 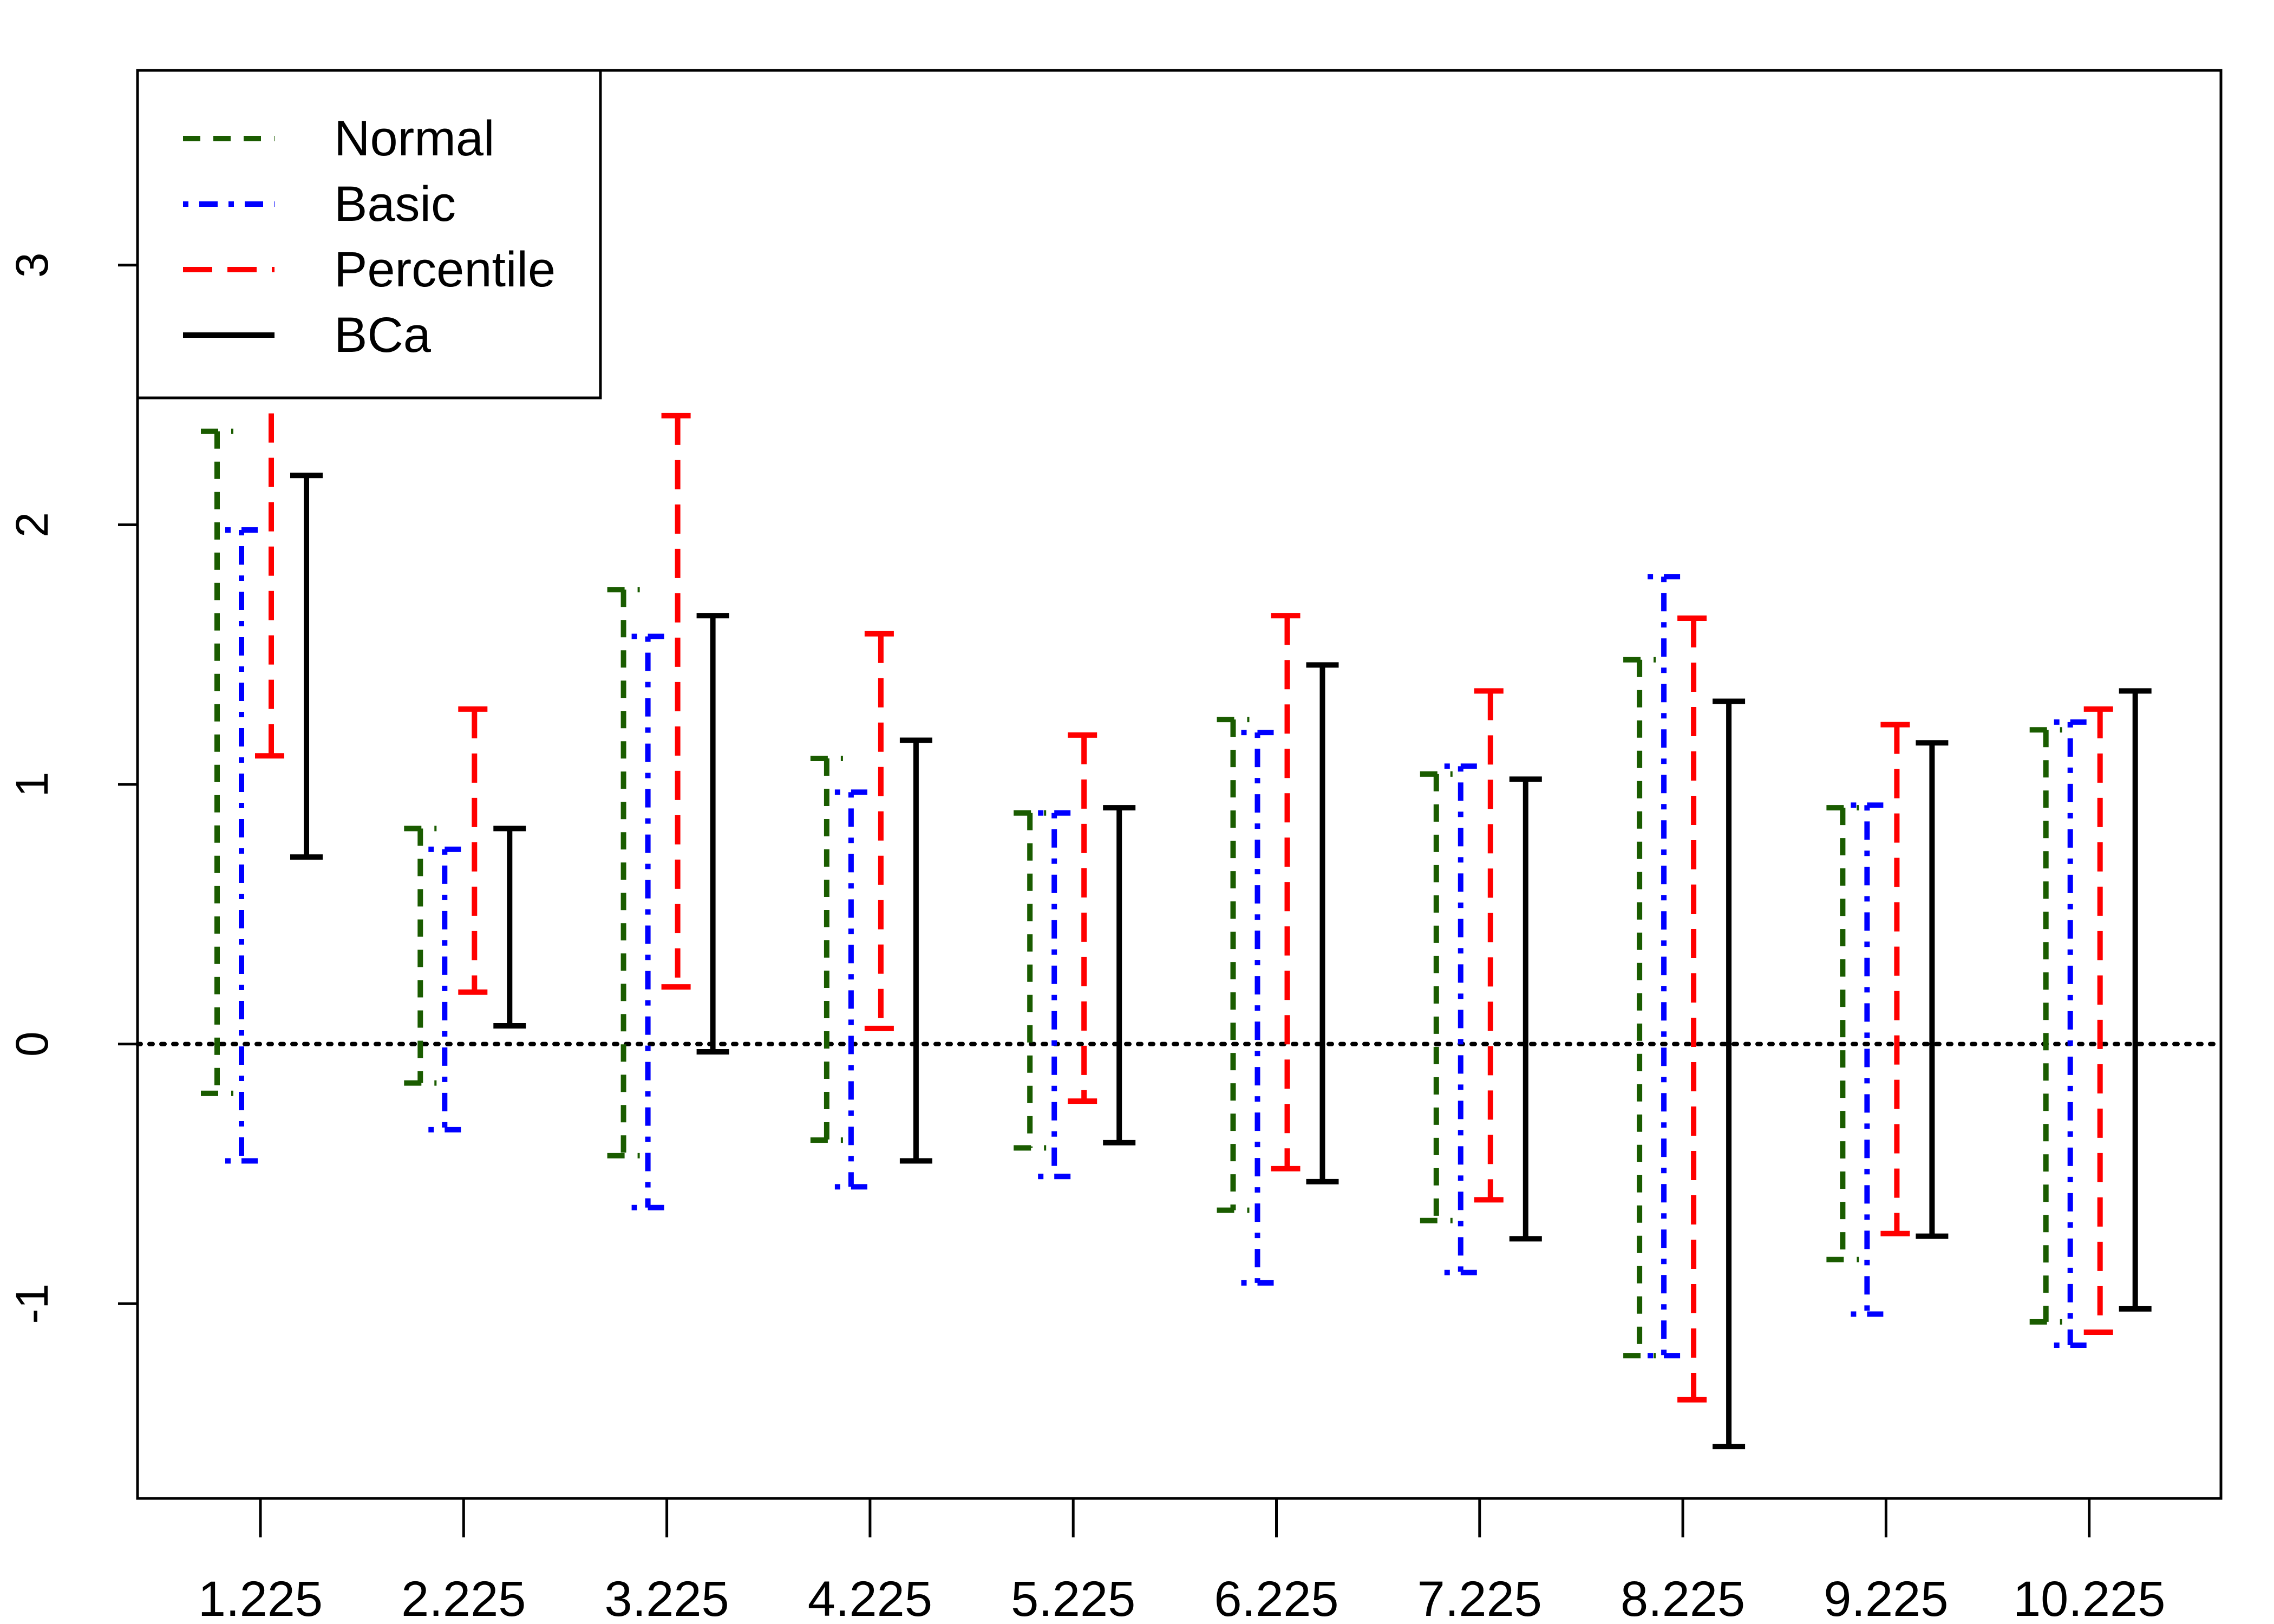 What do you see at coordinates (1480, 1597) in the screenshot?
I see `x-tick-label: 7.225` at bounding box center [1480, 1597].